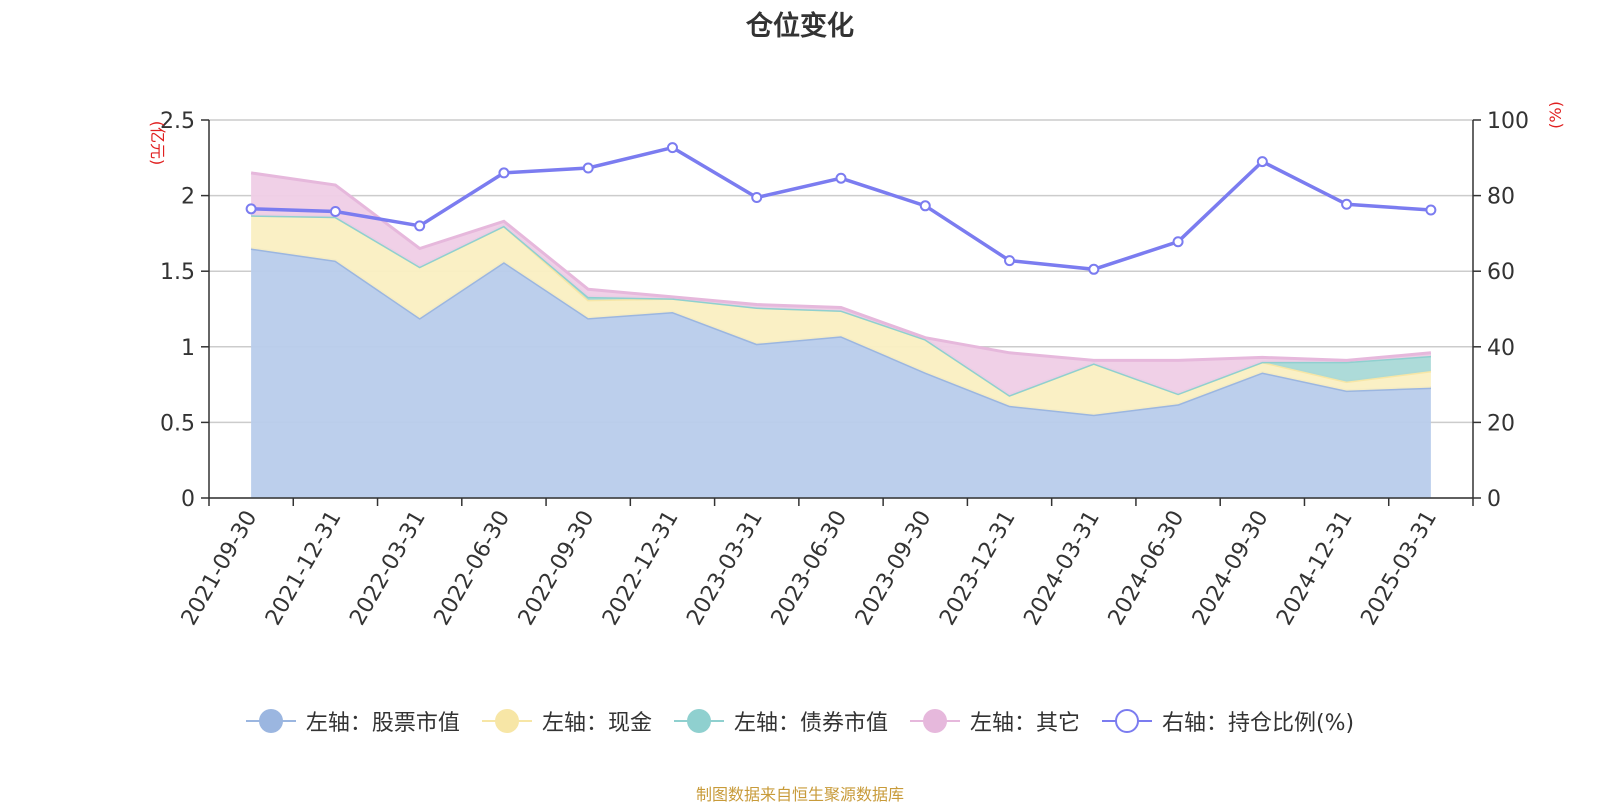  I want to click on x-tick-label: 2022-09-30, so click(557, 568).